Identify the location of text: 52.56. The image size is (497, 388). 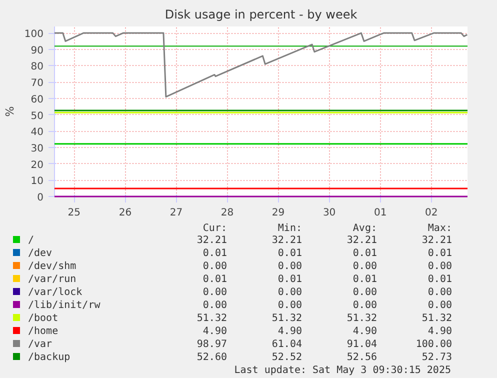
(361, 357).